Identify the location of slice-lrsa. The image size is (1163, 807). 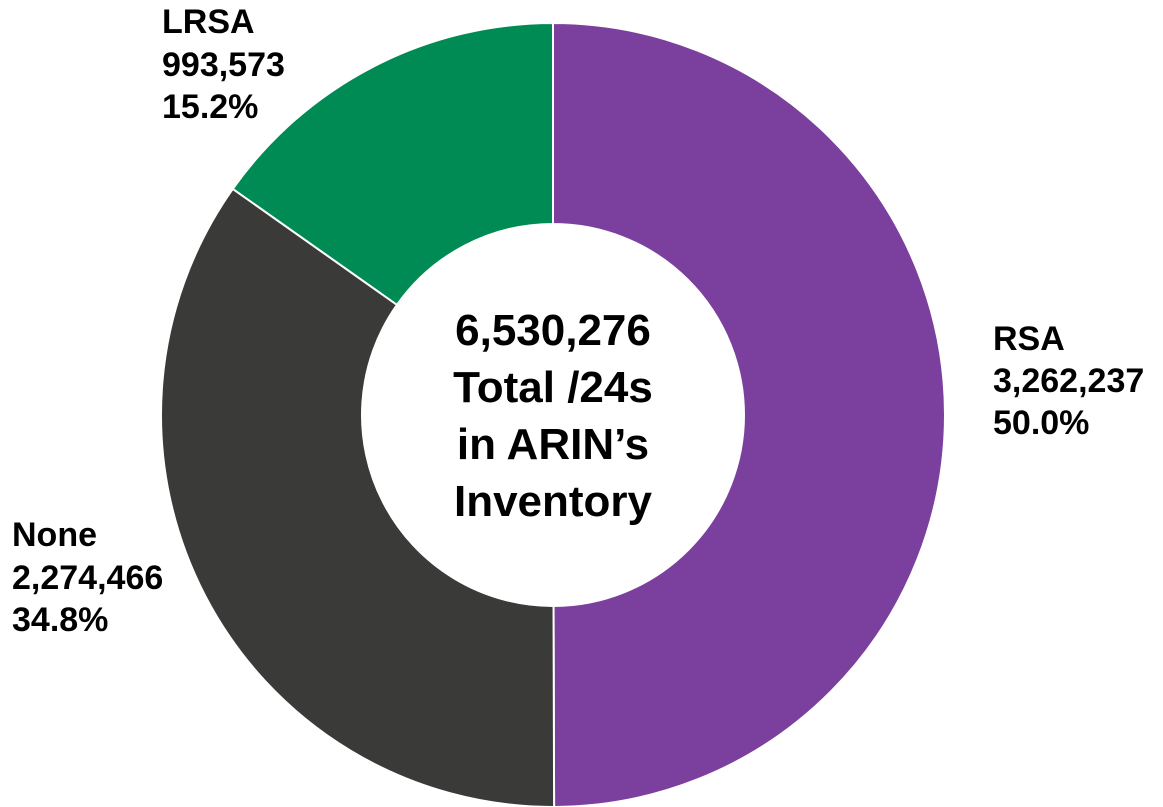
(392, 164).